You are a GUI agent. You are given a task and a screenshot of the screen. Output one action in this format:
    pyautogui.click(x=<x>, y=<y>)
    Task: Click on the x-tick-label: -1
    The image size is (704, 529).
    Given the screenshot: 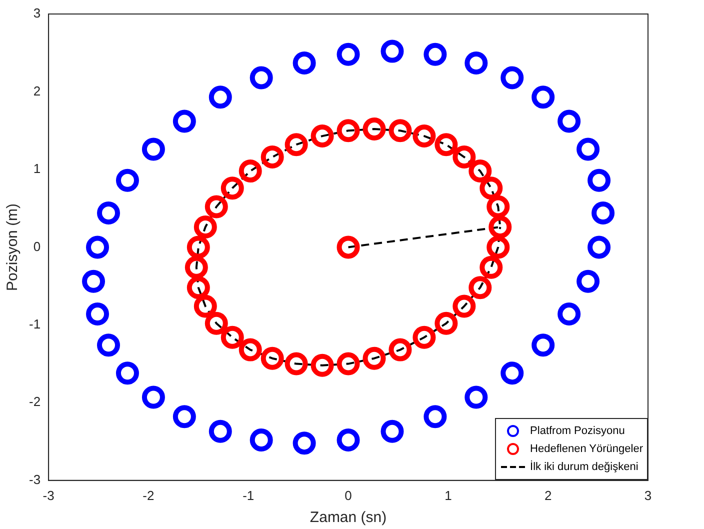 What is the action you would take?
    pyautogui.click(x=248, y=495)
    